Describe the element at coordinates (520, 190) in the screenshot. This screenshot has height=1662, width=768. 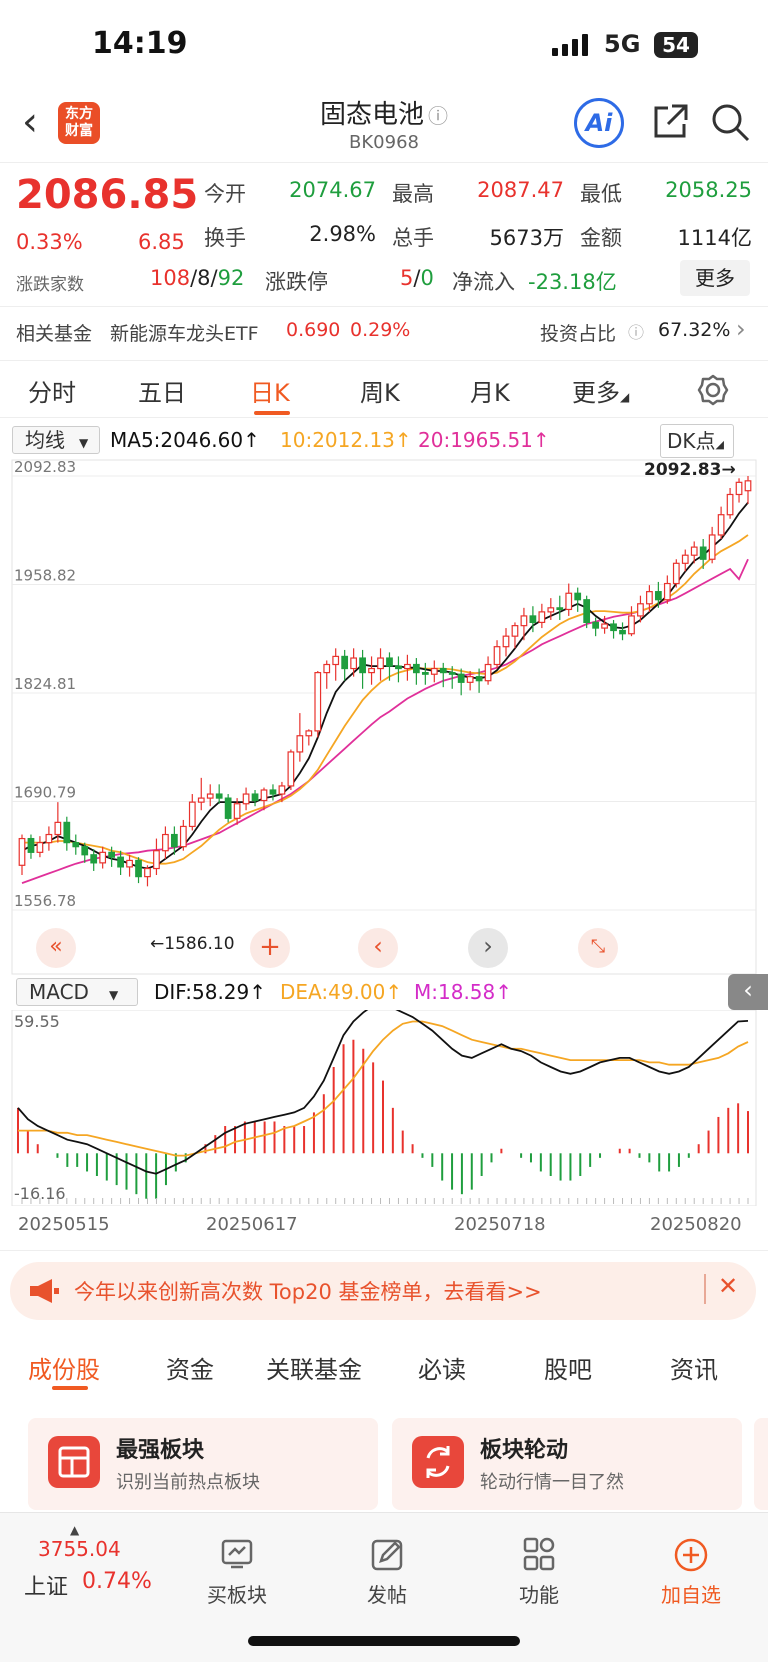
I see `high-value: 2087.47` at that location.